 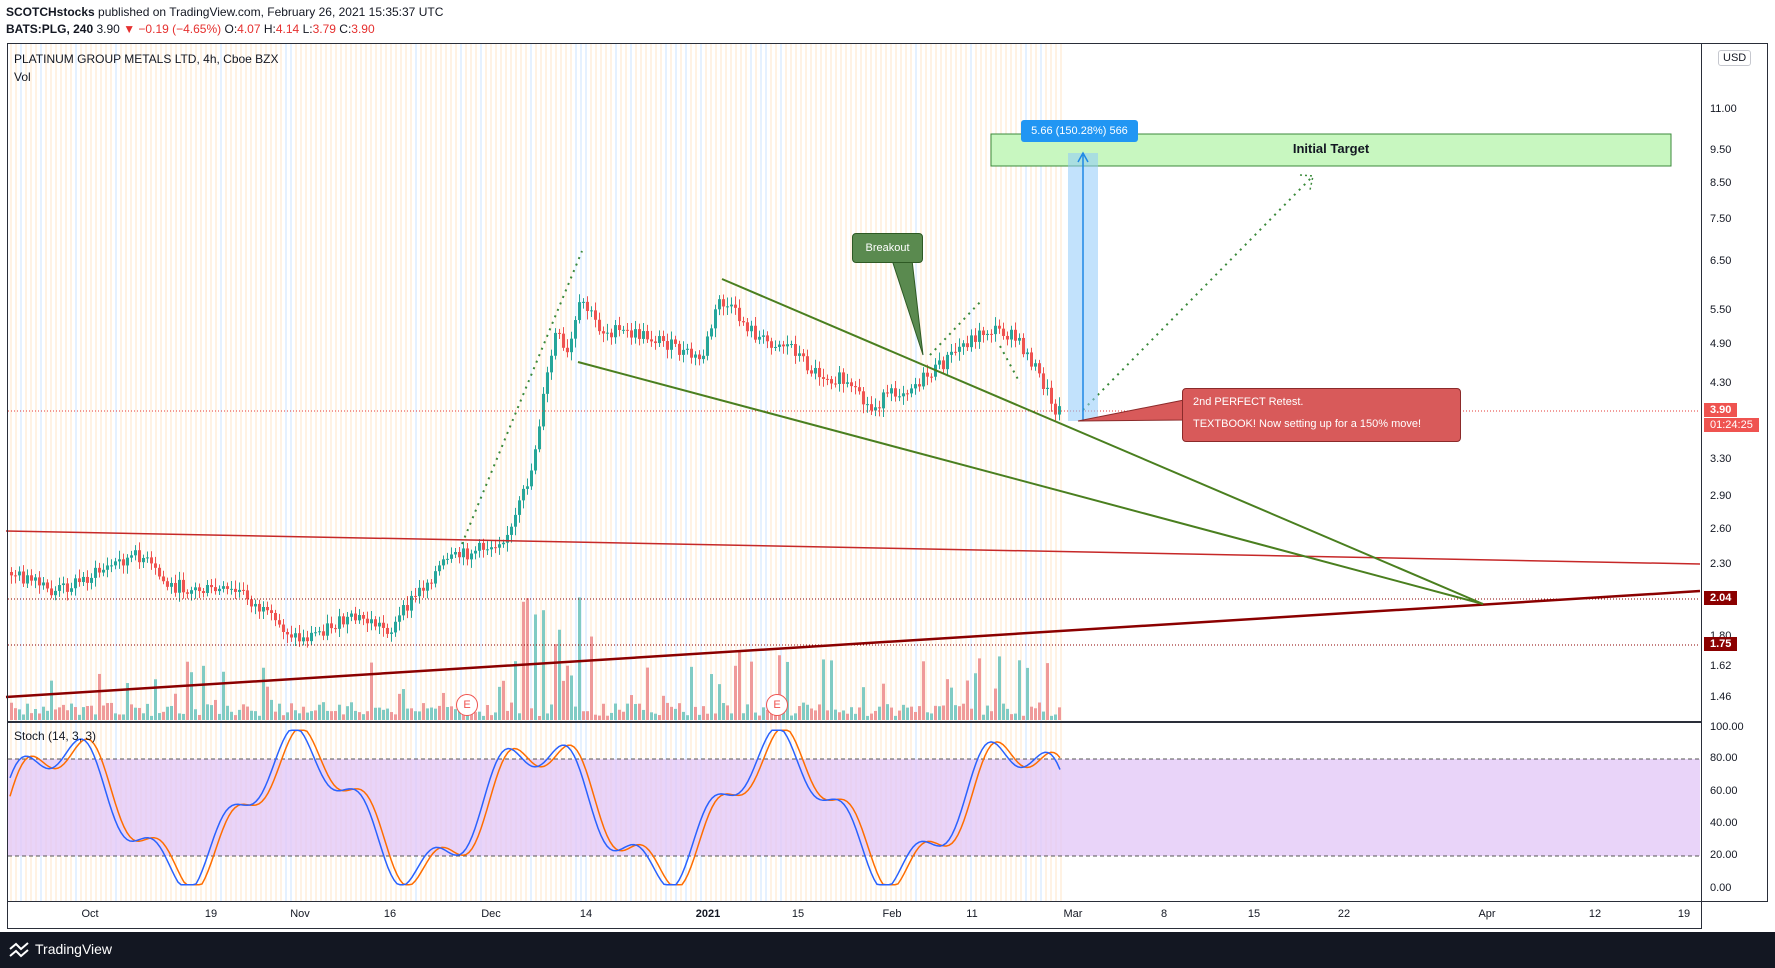 What do you see at coordinates (1030, 483) in the screenshot?
I see `wedge-lower-line` at bounding box center [1030, 483].